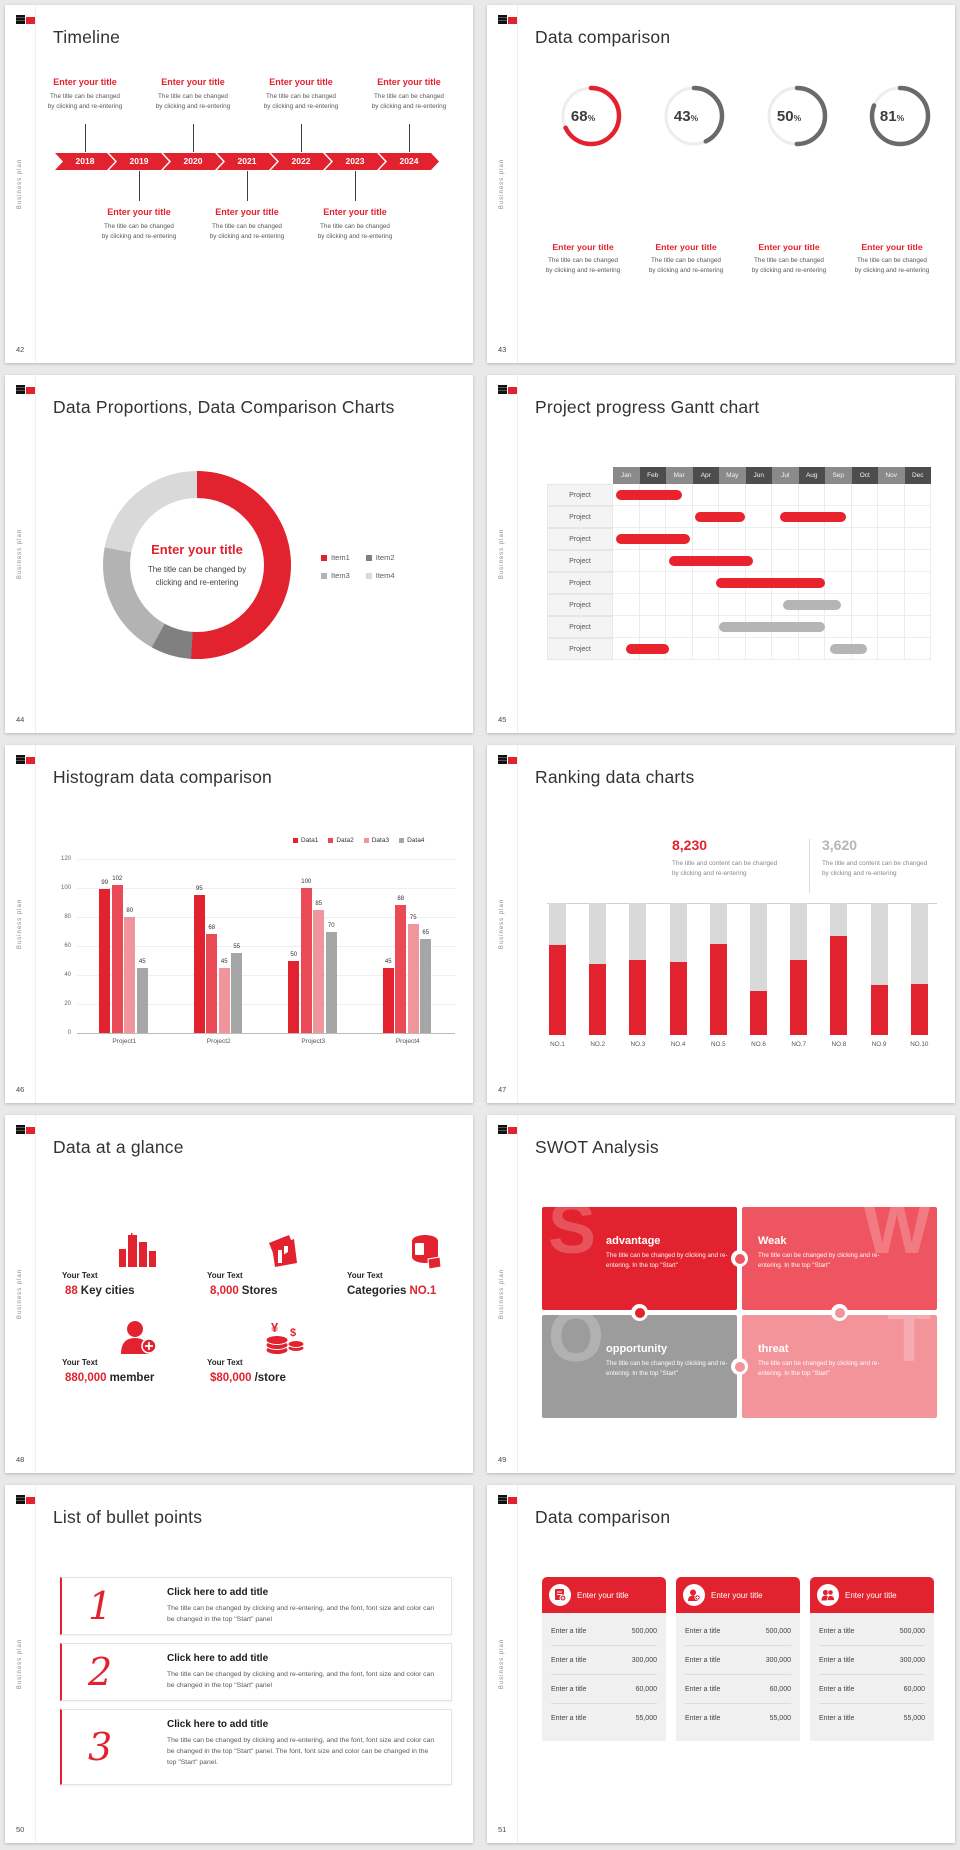  Describe the element at coordinates (579, 116) in the screenshot. I see `percent-value: 68` at that location.